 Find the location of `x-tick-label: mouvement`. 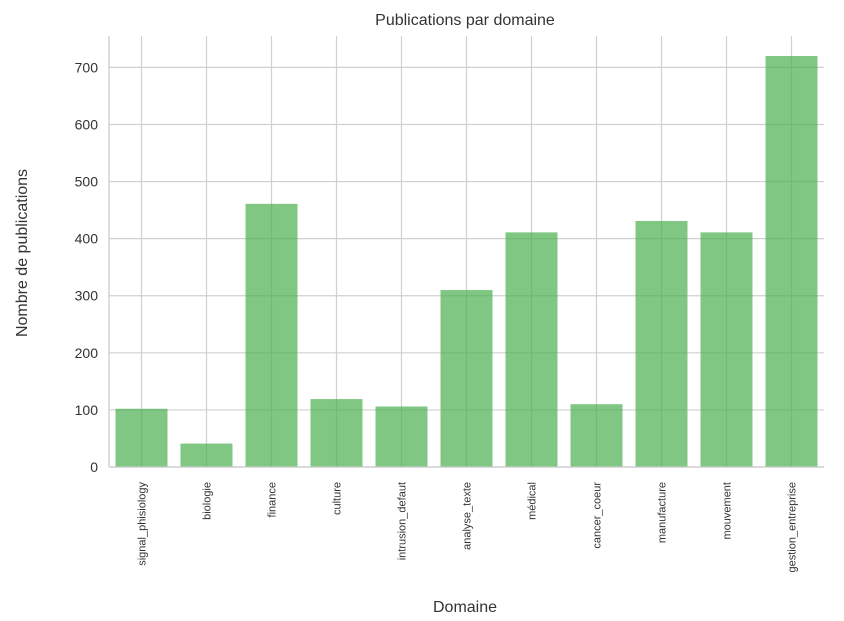

x-tick-label: mouvement is located at coordinates (728, 510).